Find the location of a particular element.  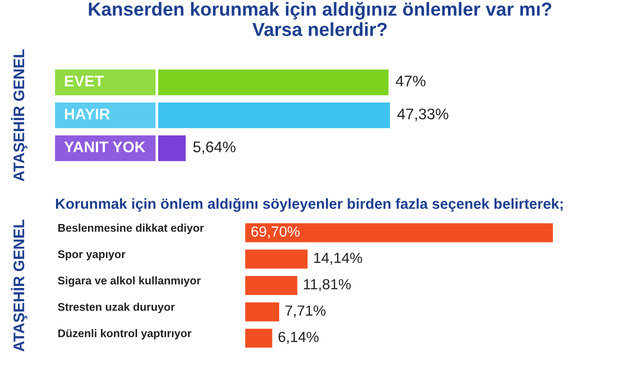

chart-title: Korunmak için önlem aldığını söyleyenler birden fazla seçenek belirterek; is located at coordinates (309, 205).